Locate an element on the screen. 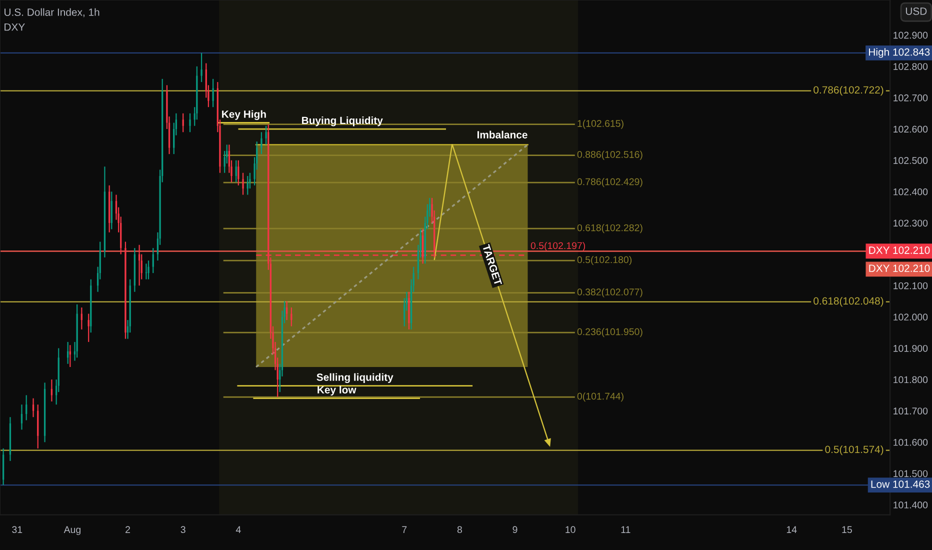  y-tick-label: 102.900 is located at coordinates (911, 35).